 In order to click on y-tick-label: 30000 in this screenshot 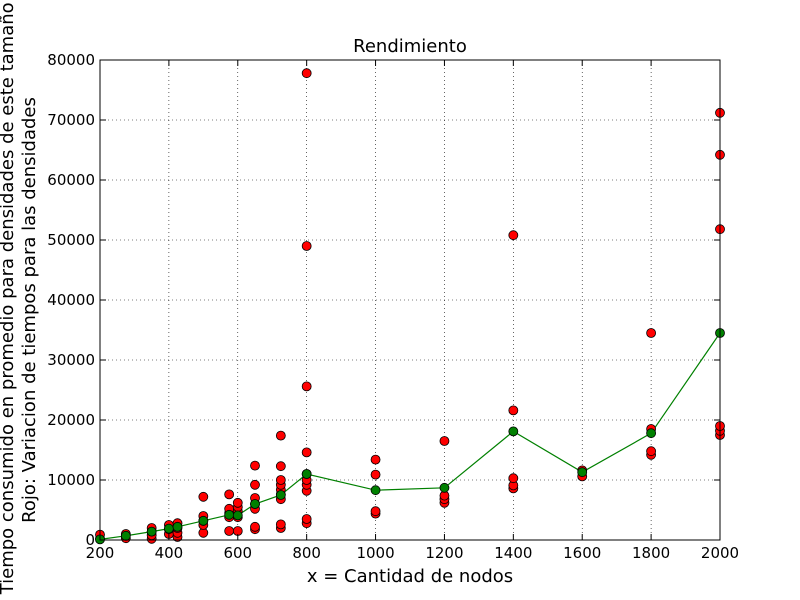, I will do `click(71, 360)`.